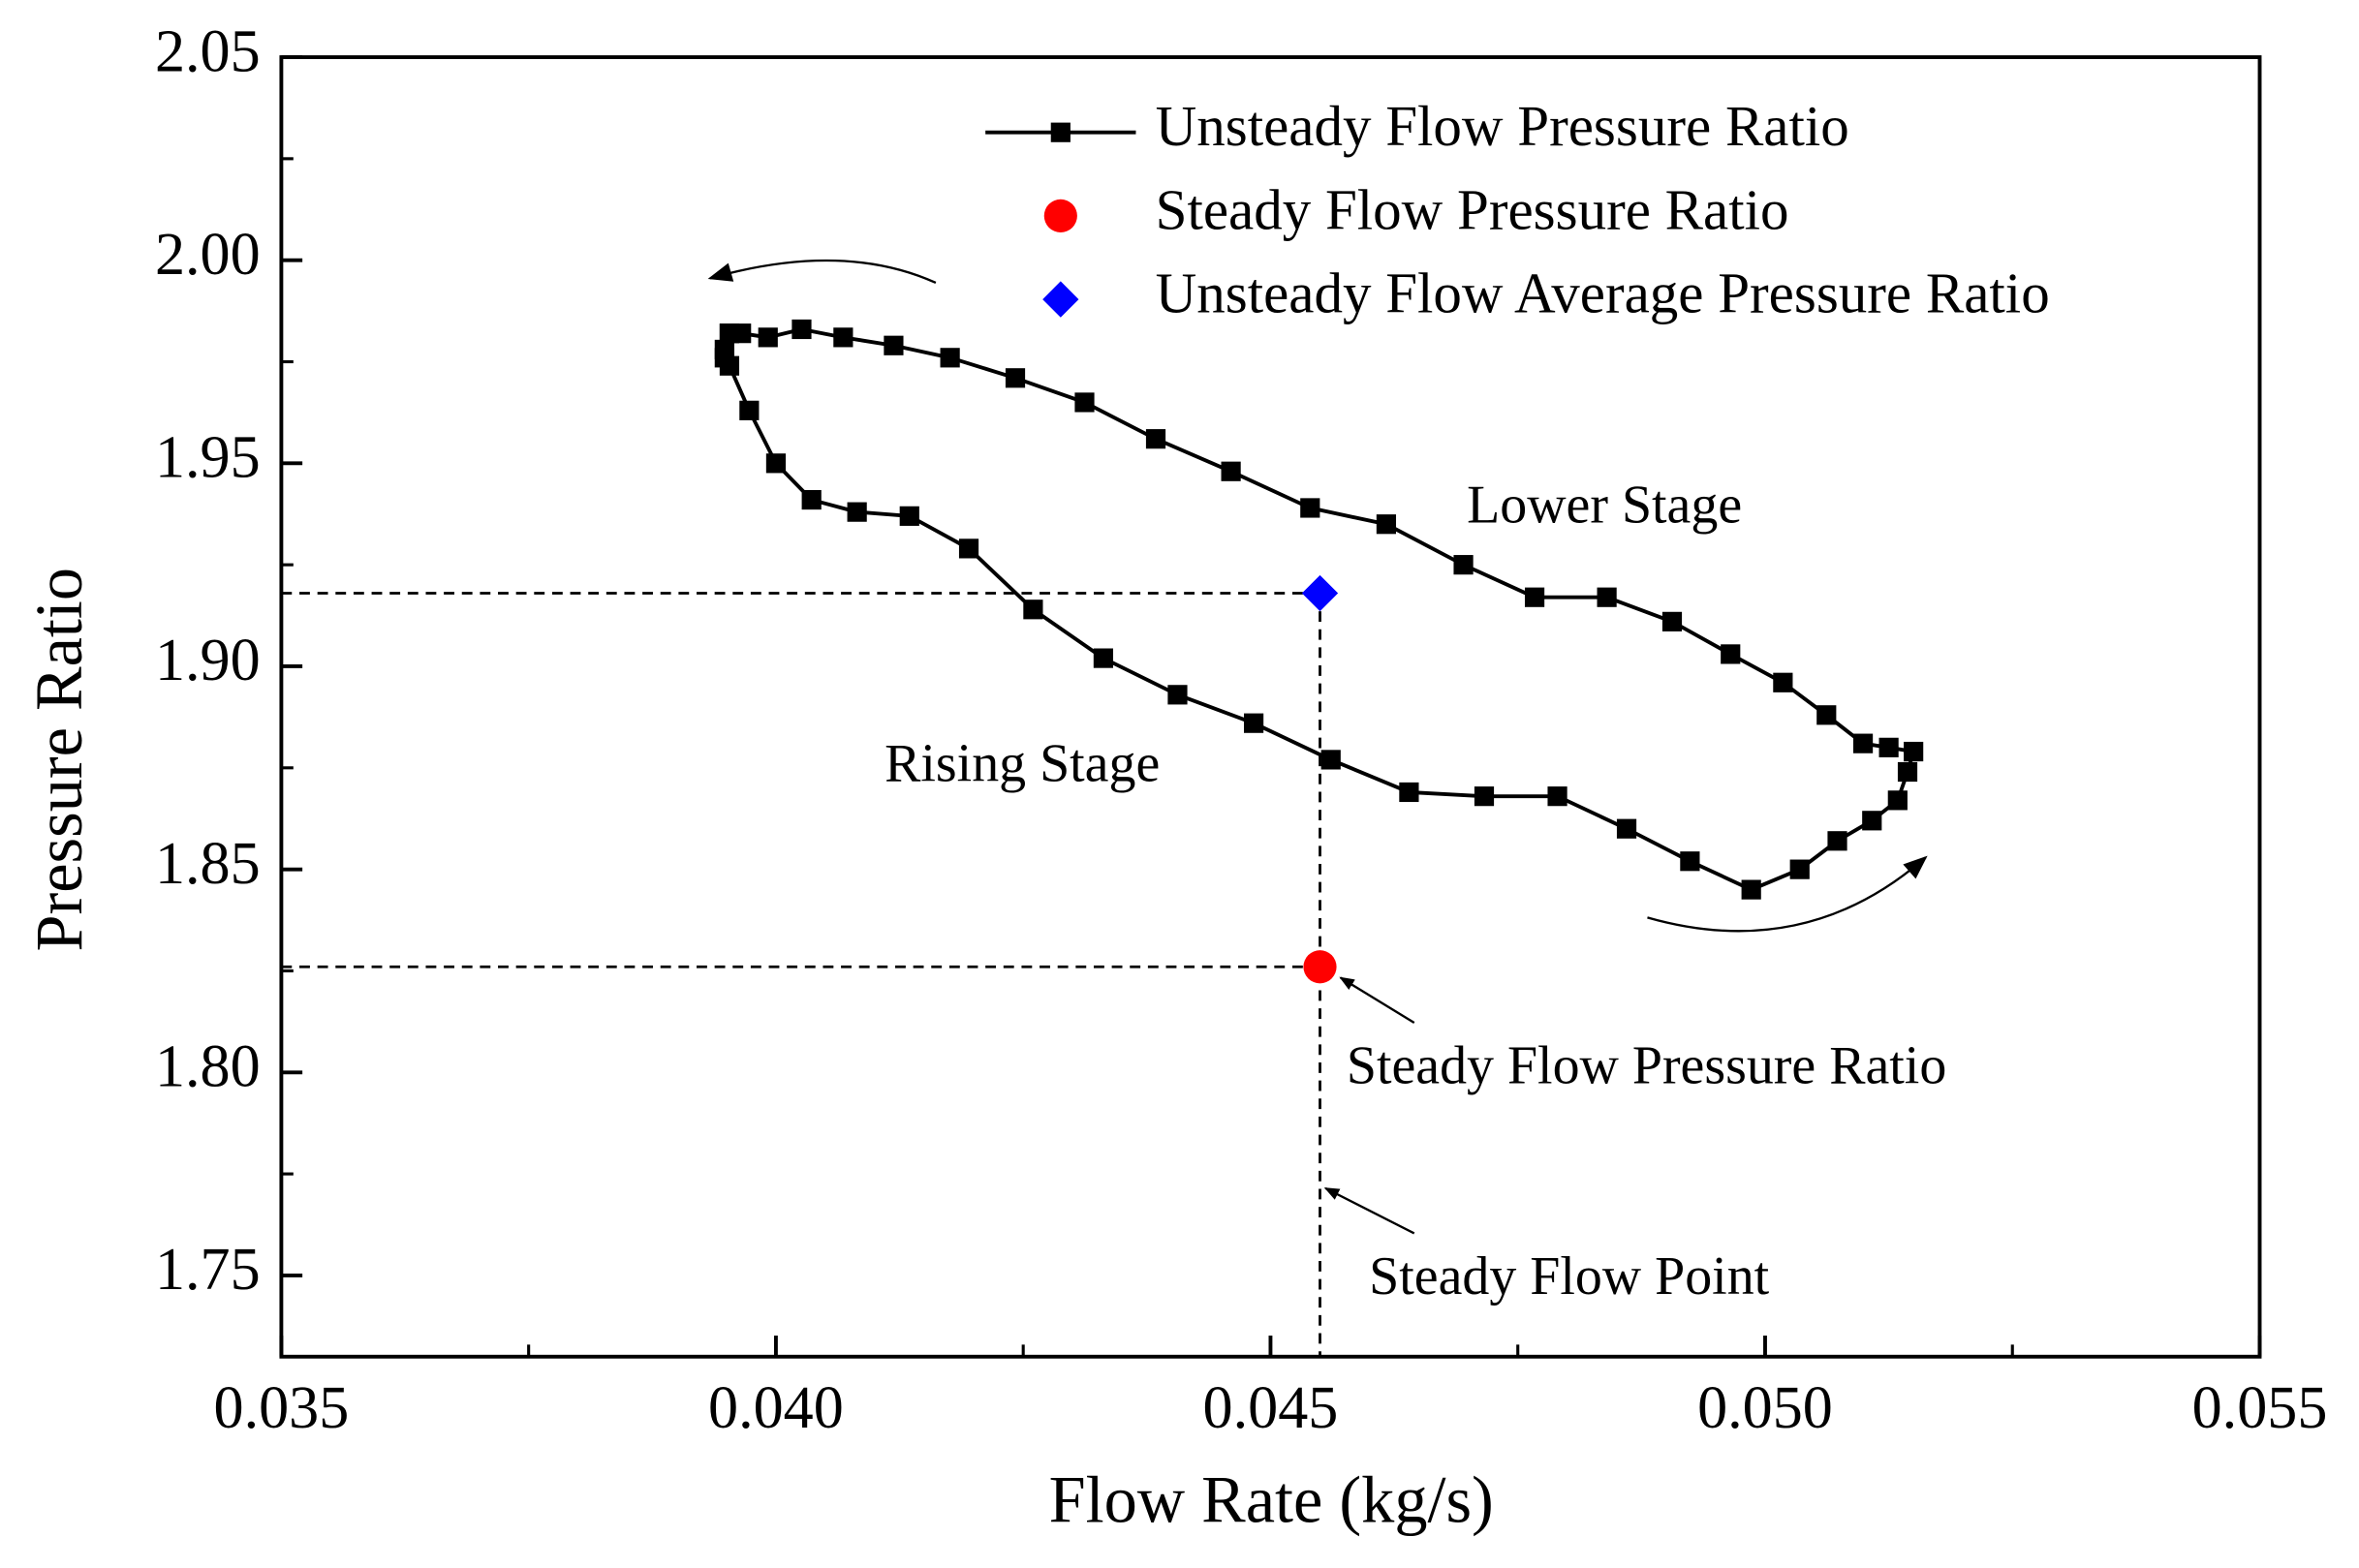 The height and width of the screenshot is (1568, 2359). Describe the element at coordinates (208, 864) in the screenshot. I see `y-tick-label: 1.85` at that location.